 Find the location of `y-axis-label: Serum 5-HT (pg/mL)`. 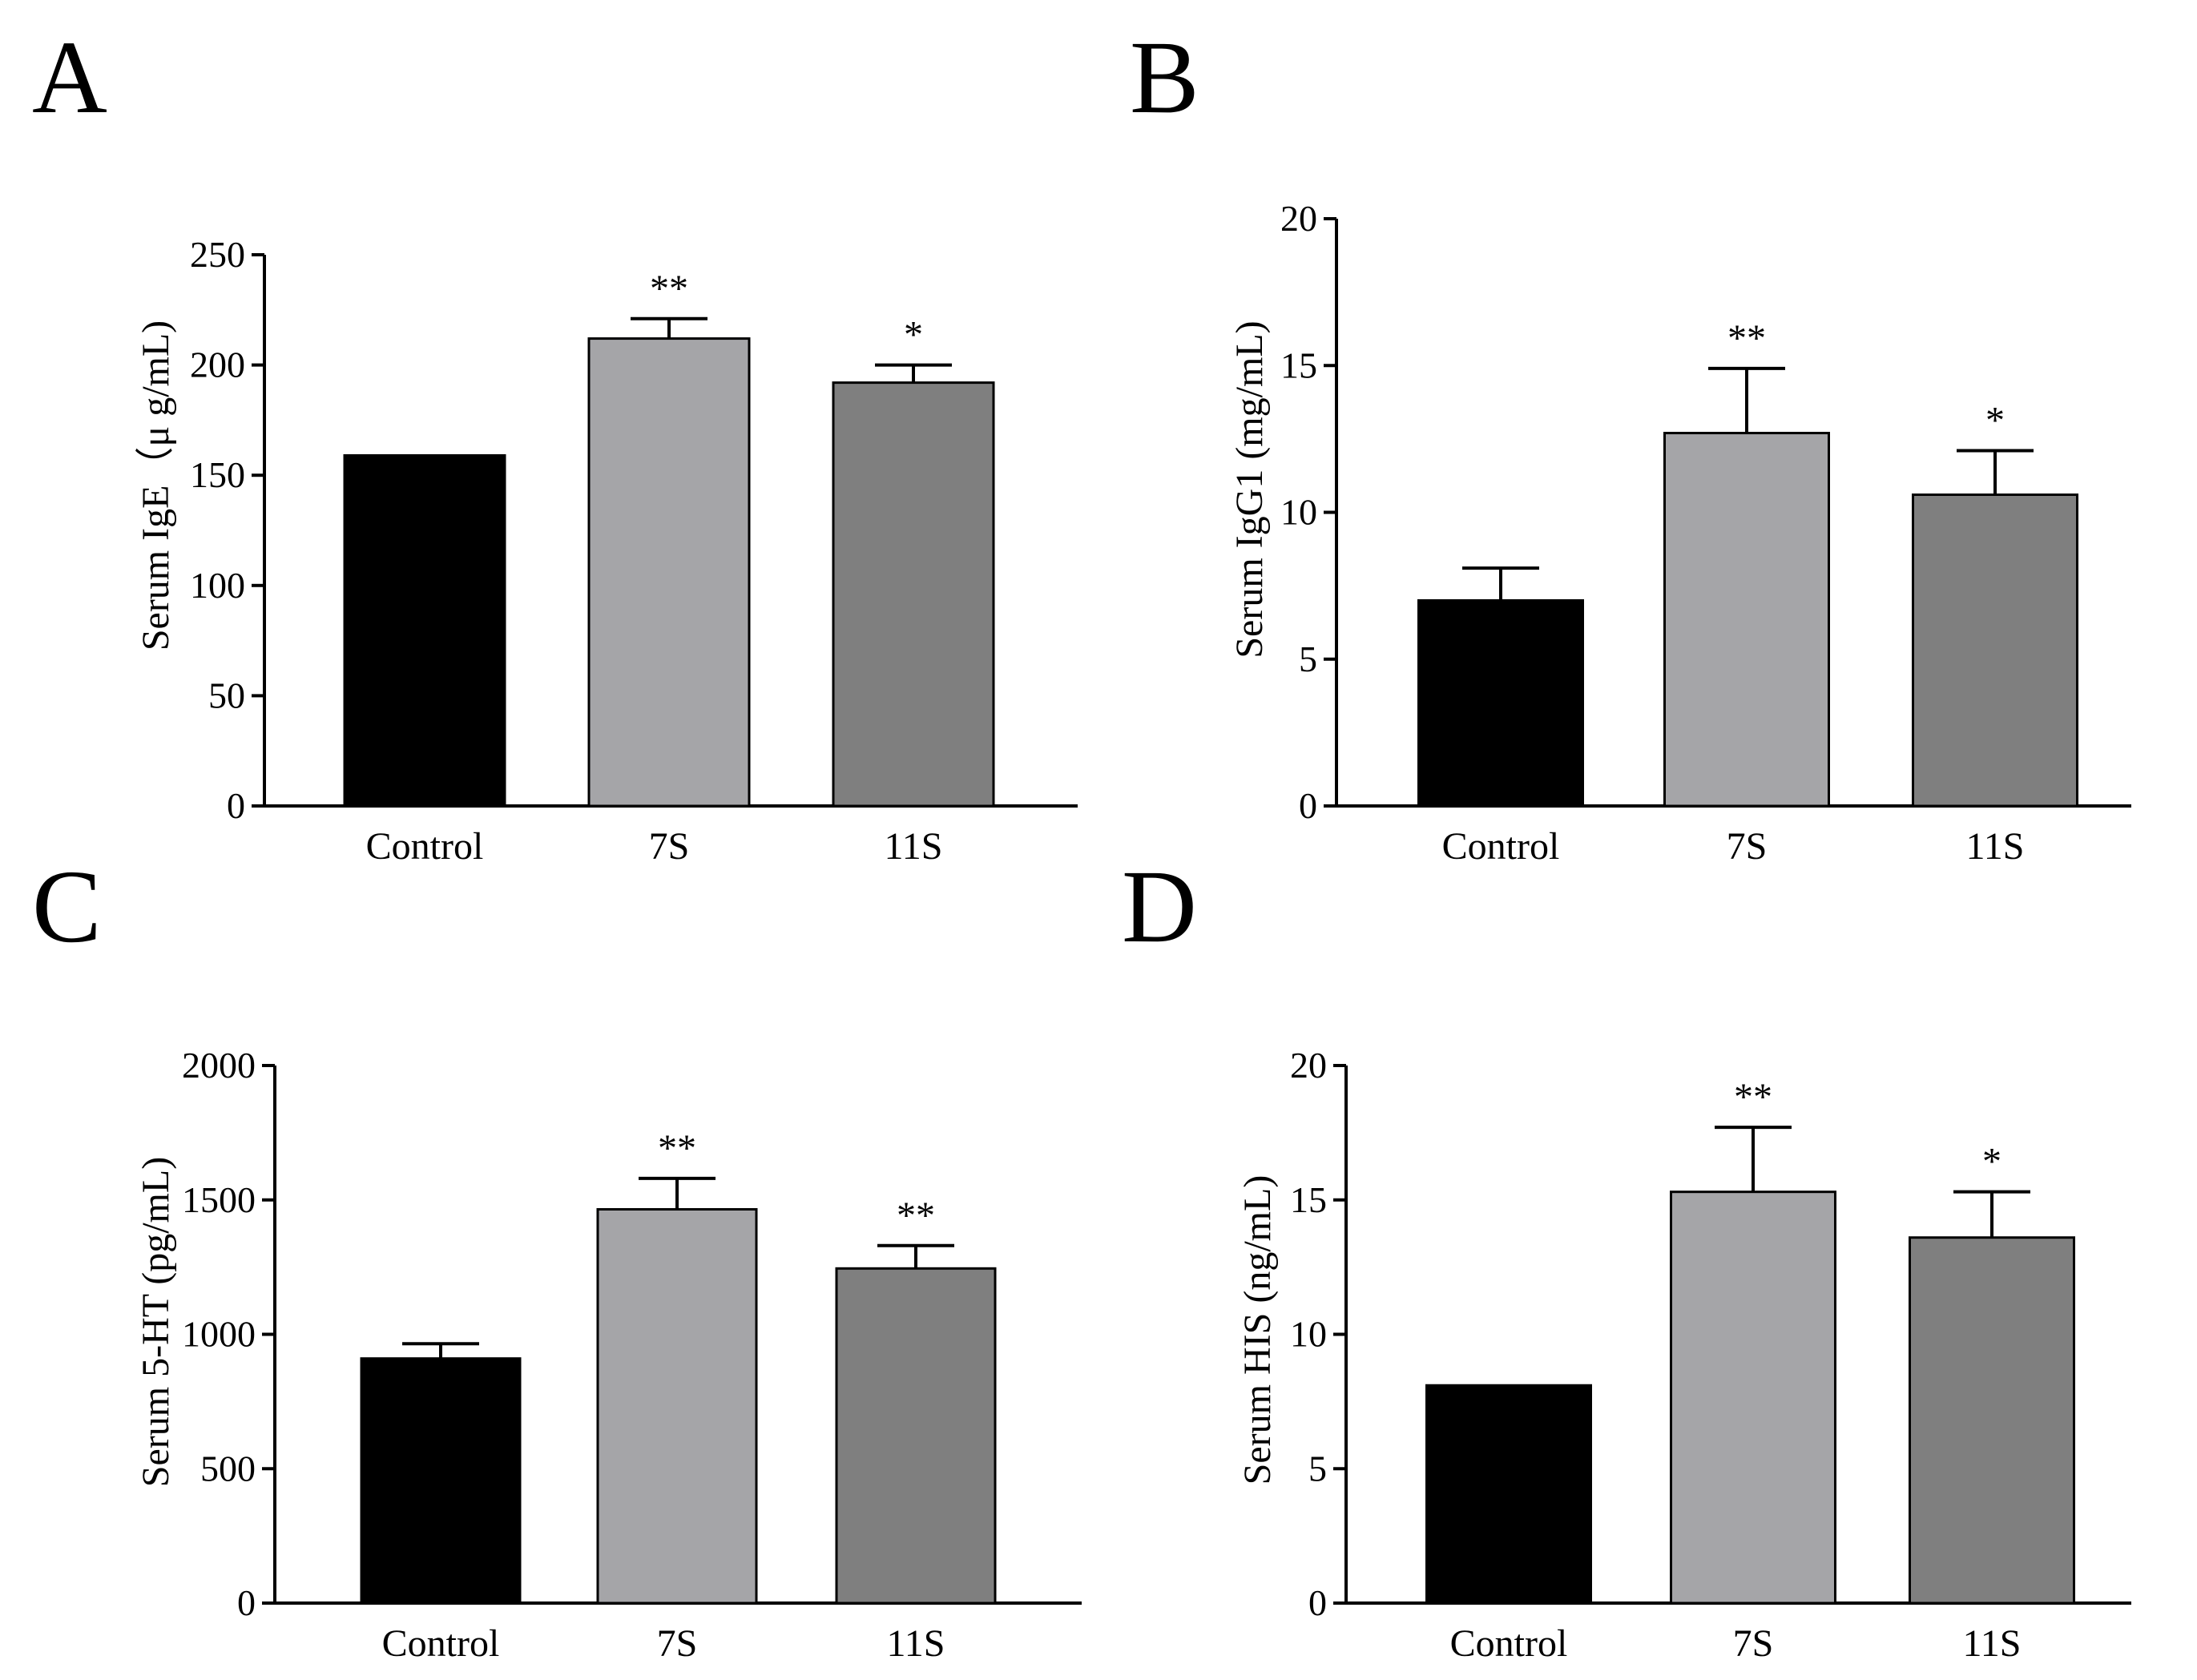

y-axis-label: Serum 5-HT (pg/mL) is located at coordinates (156, 1322).